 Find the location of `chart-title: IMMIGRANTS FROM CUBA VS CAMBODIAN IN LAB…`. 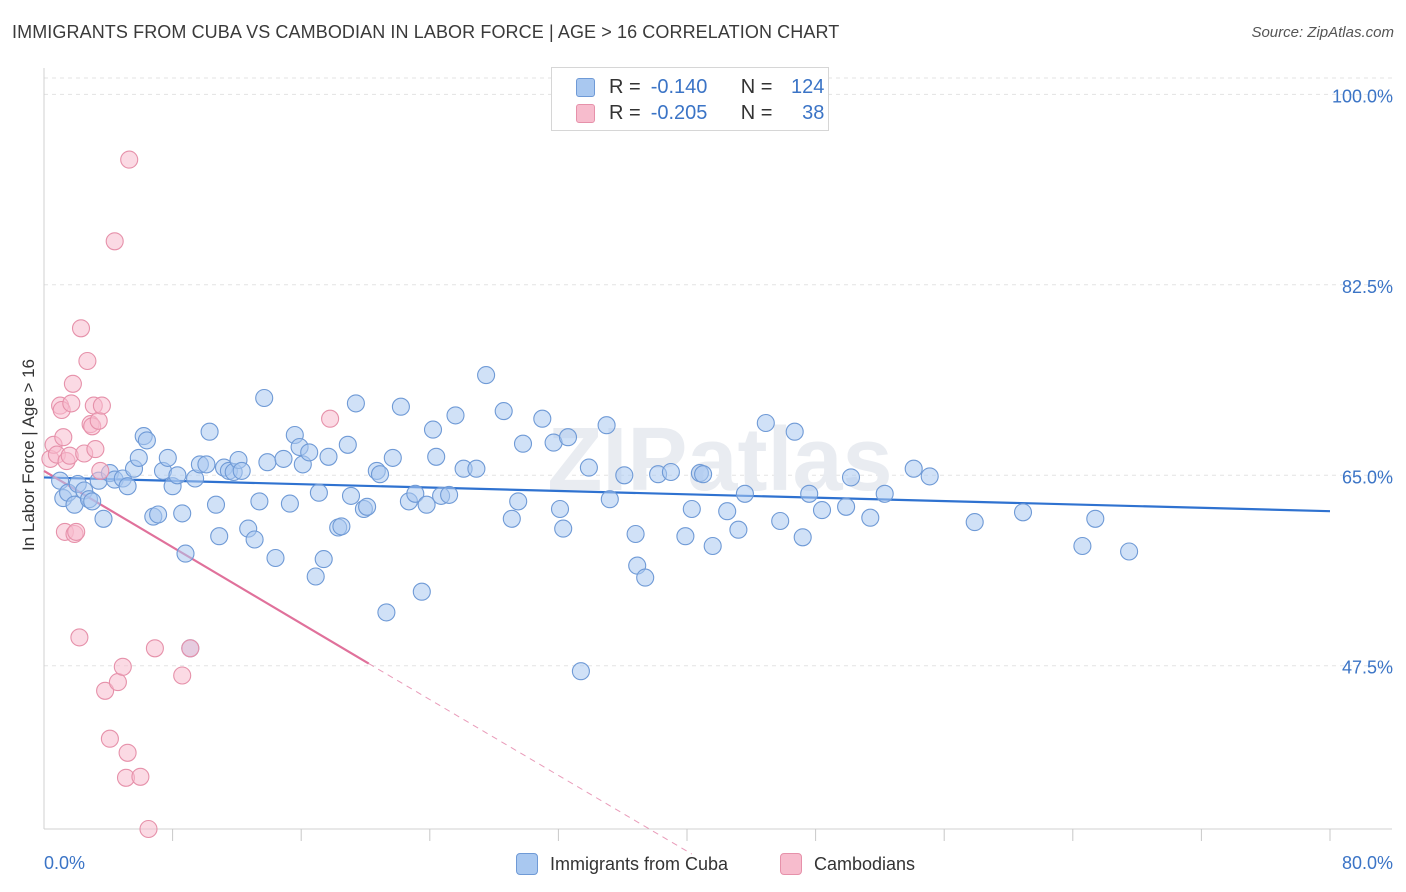

chart-title: IMMIGRANTS FROM CUBA VS CAMBODIAN IN LAB… is located at coordinates (426, 32).